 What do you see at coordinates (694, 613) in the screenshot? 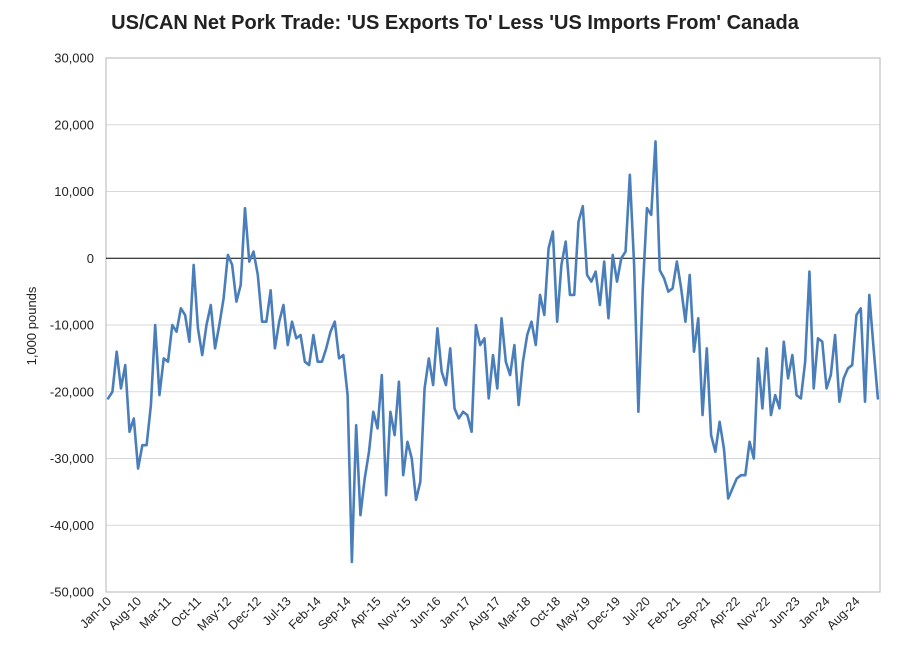
I see `x-tick-label: Sep-21` at bounding box center [694, 613].